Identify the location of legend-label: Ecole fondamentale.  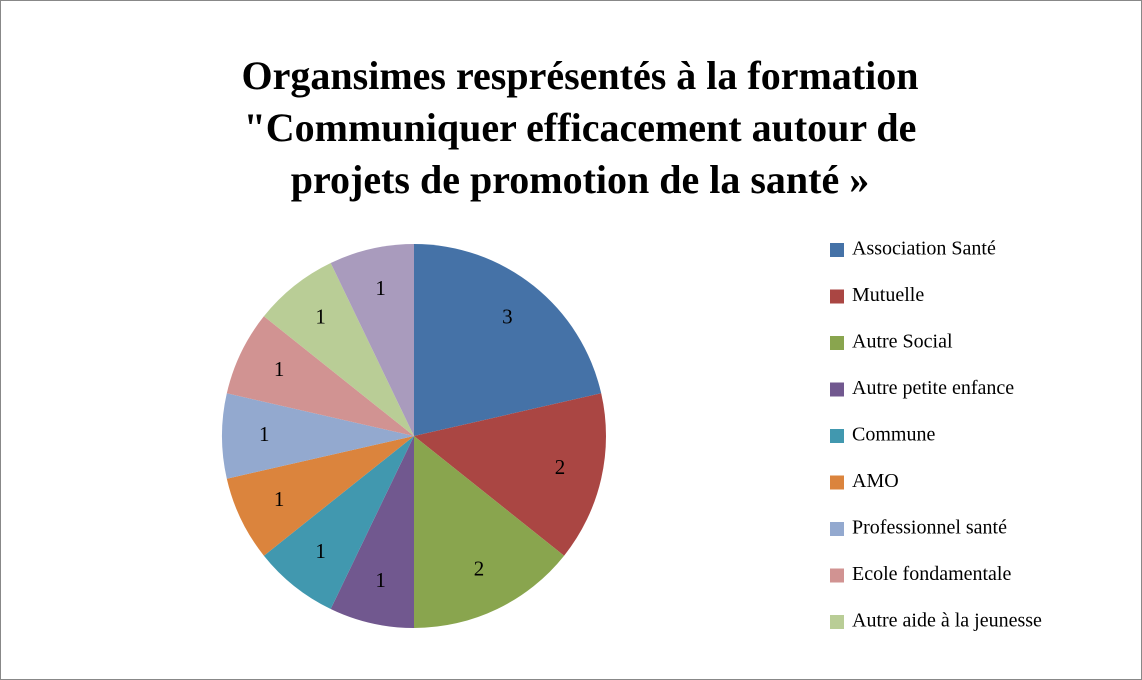
(931, 574).